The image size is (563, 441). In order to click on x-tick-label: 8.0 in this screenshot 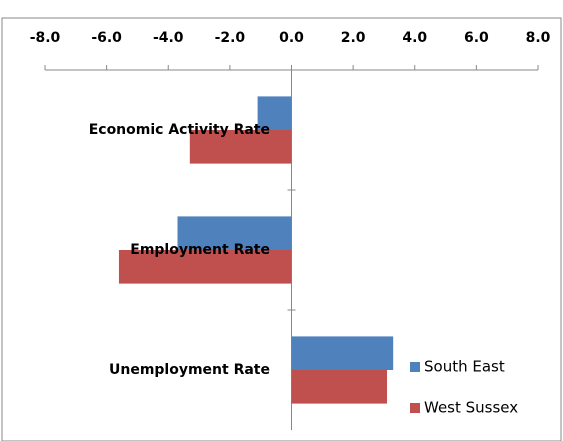, I will do `click(538, 38)`.